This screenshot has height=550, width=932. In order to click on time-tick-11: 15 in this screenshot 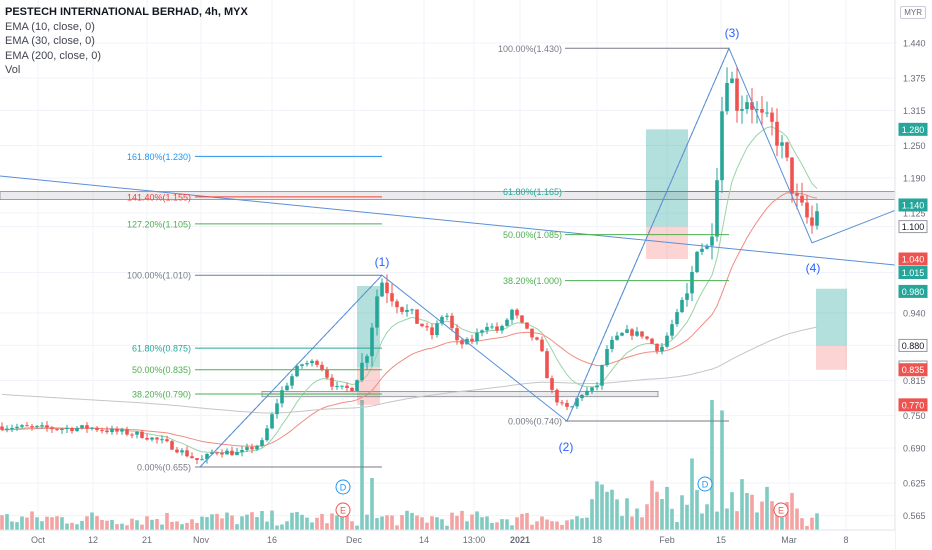, I will do `click(721, 540)`.